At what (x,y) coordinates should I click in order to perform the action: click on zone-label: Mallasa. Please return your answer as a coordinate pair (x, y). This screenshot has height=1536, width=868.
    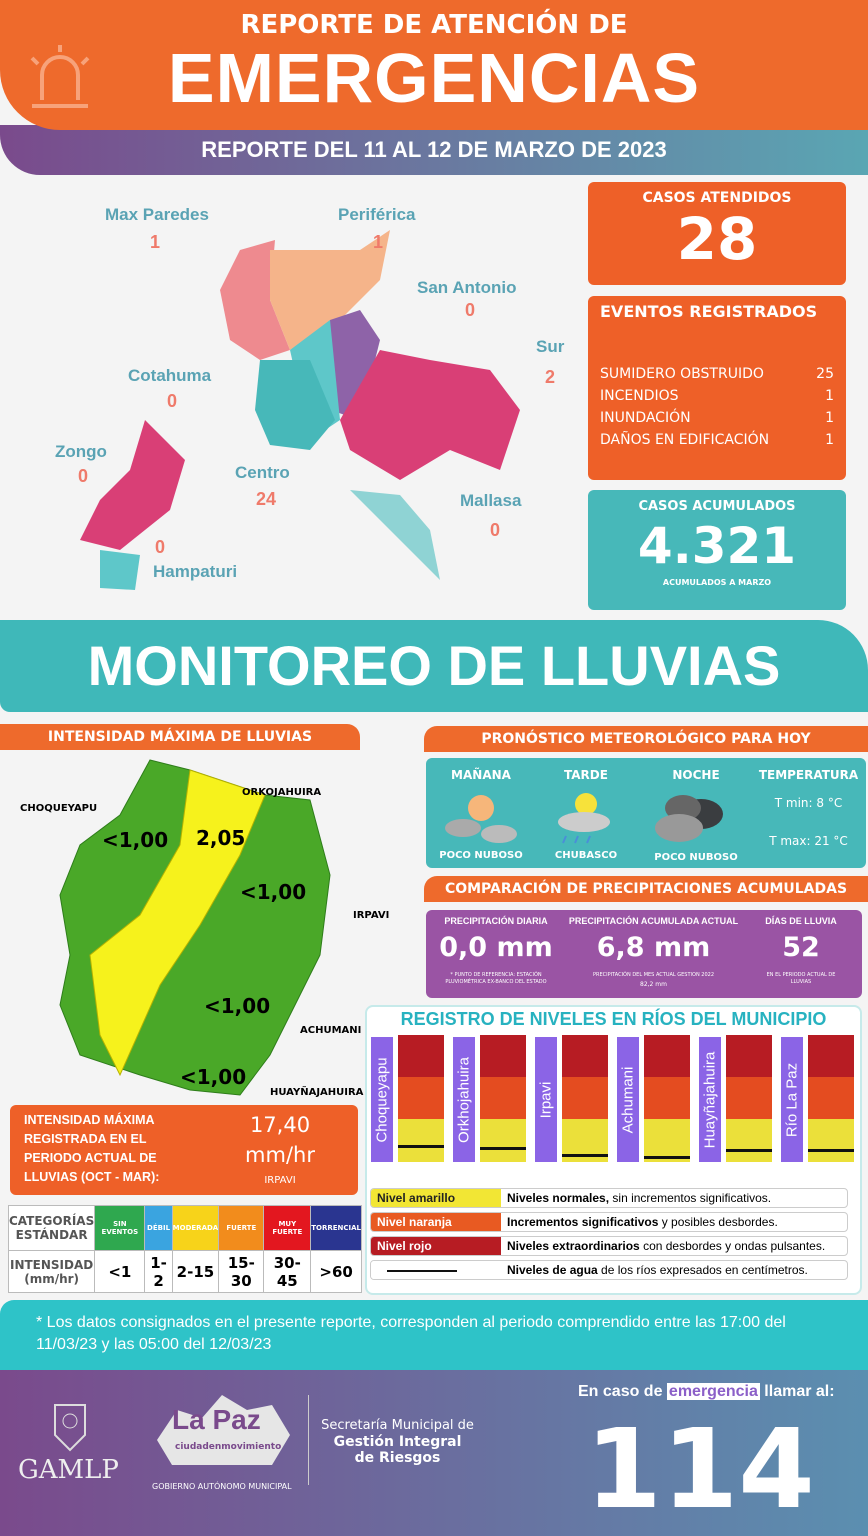
    Looking at the image, I should click on (491, 500).